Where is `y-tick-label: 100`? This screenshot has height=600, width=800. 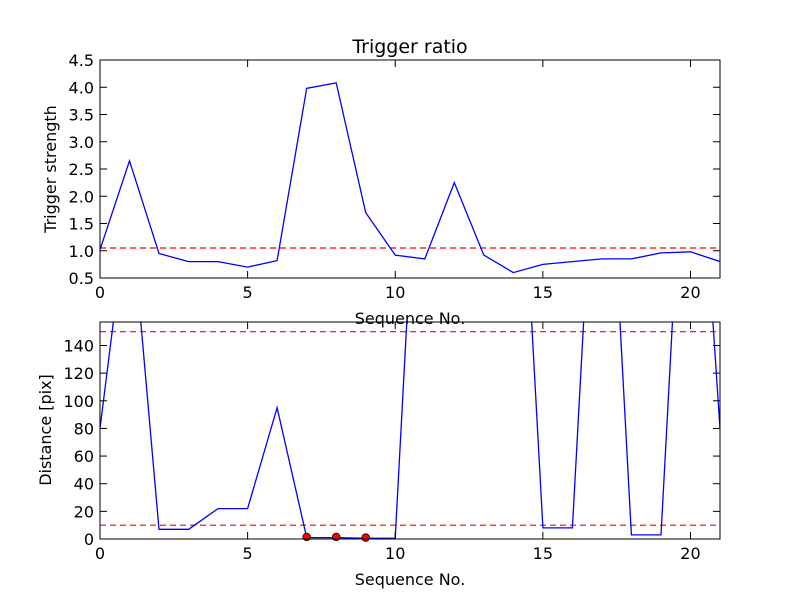 y-tick-label: 100 is located at coordinates (78, 401).